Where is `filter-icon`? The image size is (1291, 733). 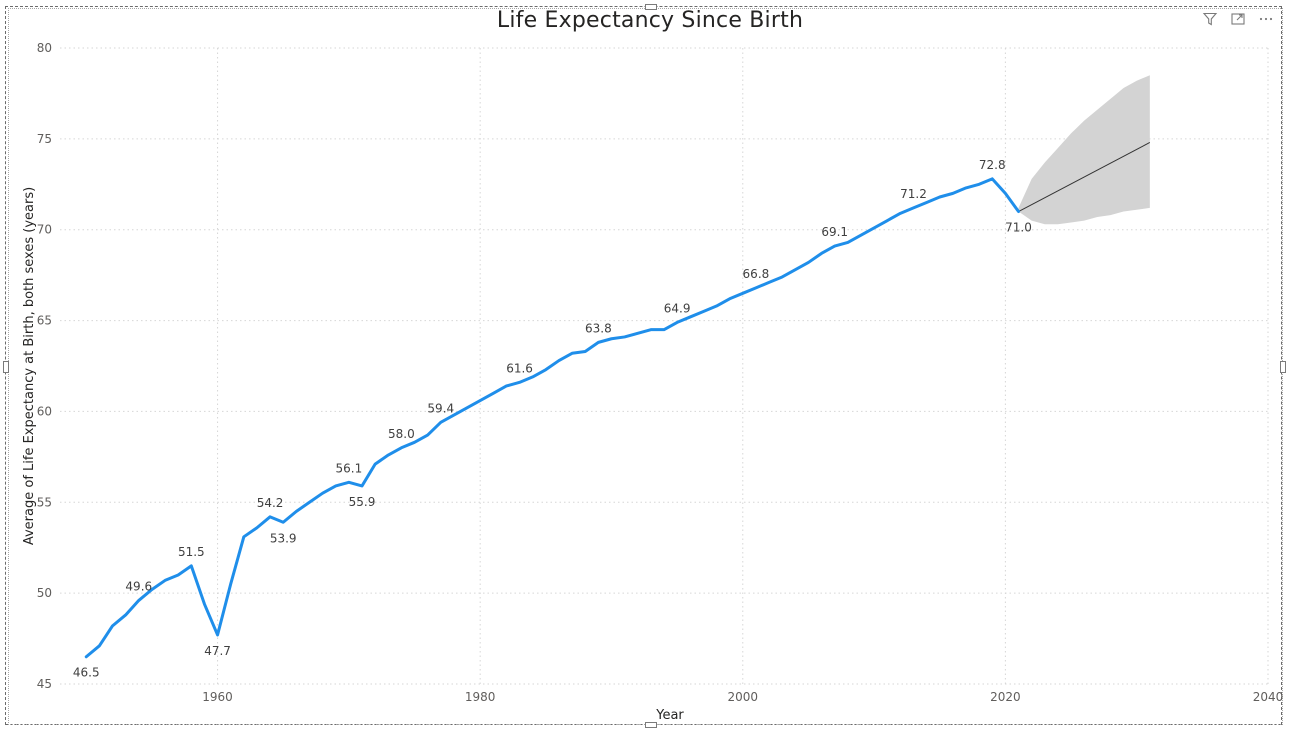
filter-icon is located at coordinates (1210, 19).